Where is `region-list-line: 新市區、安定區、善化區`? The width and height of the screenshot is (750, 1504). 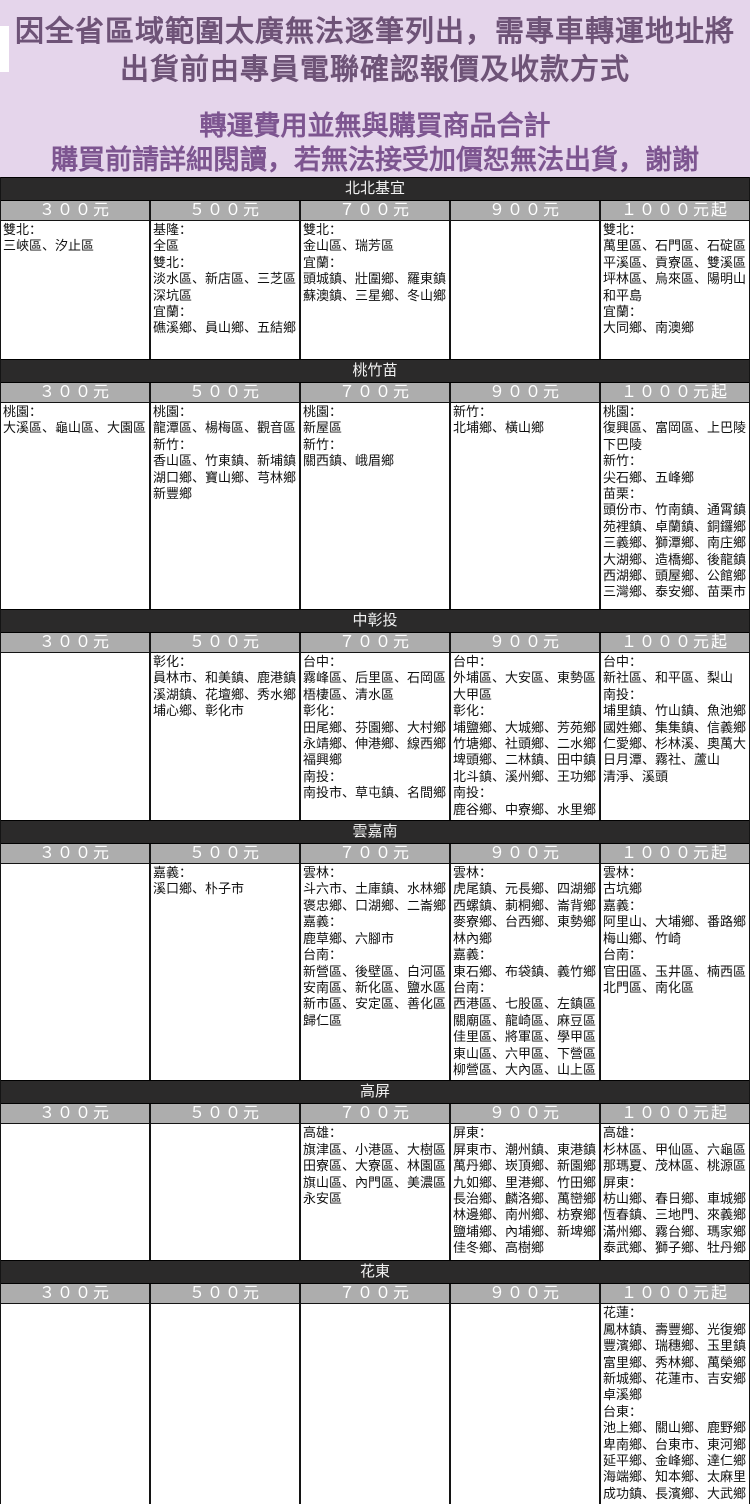 region-list-line: 新市區、安定區、善化區 is located at coordinates (375, 1004).